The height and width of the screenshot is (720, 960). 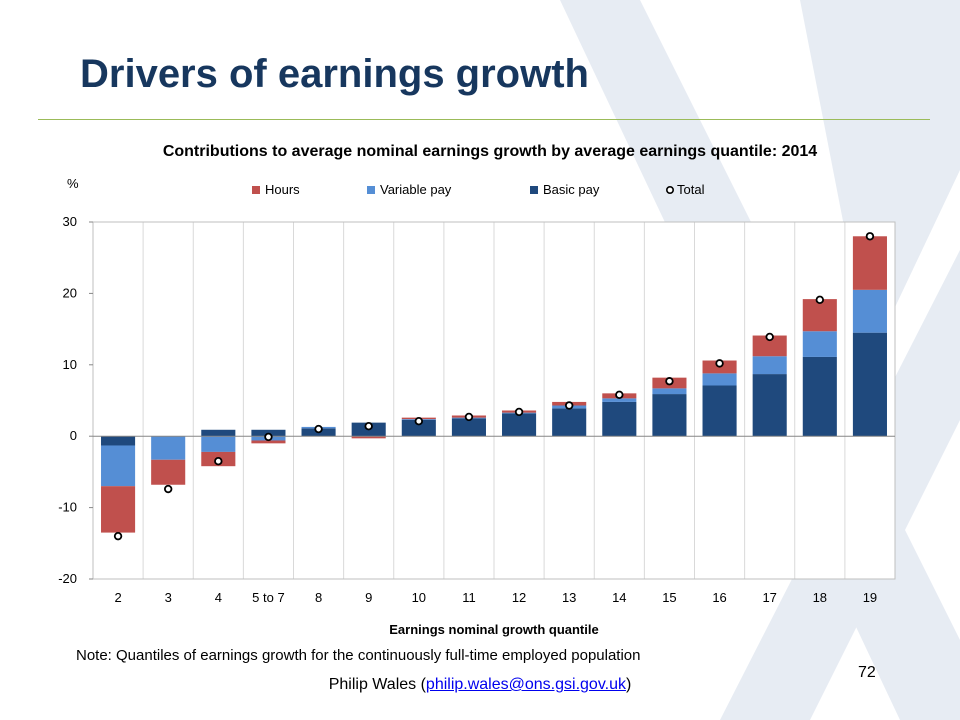 What do you see at coordinates (117, 597) in the screenshot?
I see `x-tick-label: 2` at bounding box center [117, 597].